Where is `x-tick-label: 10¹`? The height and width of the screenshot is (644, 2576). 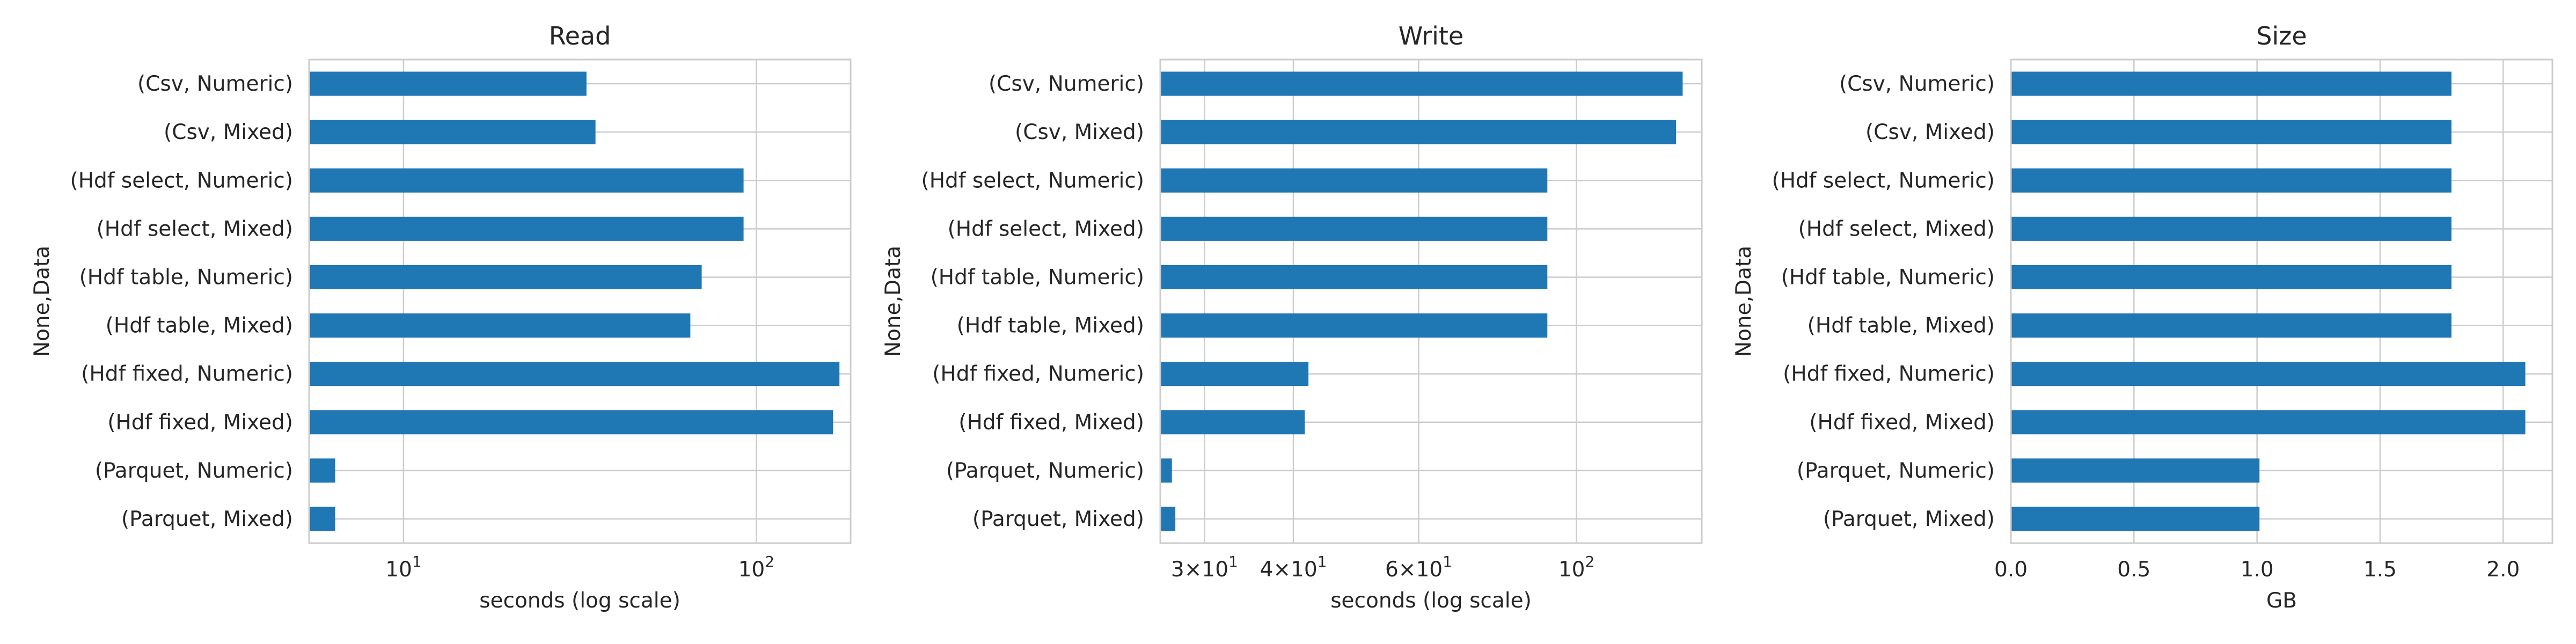
x-tick-label: 10¹ is located at coordinates (403, 567).